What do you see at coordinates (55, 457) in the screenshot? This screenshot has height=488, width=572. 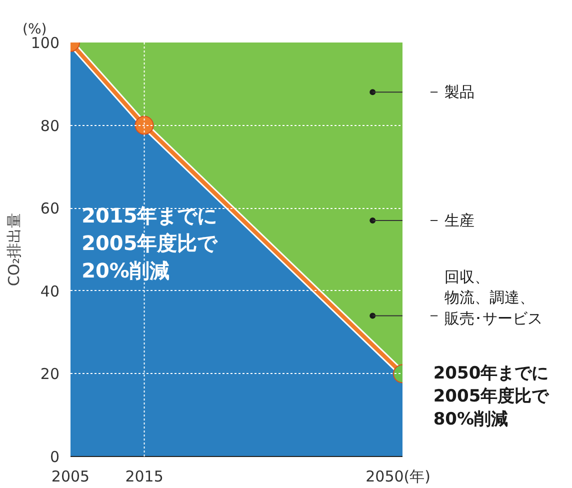 I see `y-tick-label: 0` at bounding box center [55, 457].